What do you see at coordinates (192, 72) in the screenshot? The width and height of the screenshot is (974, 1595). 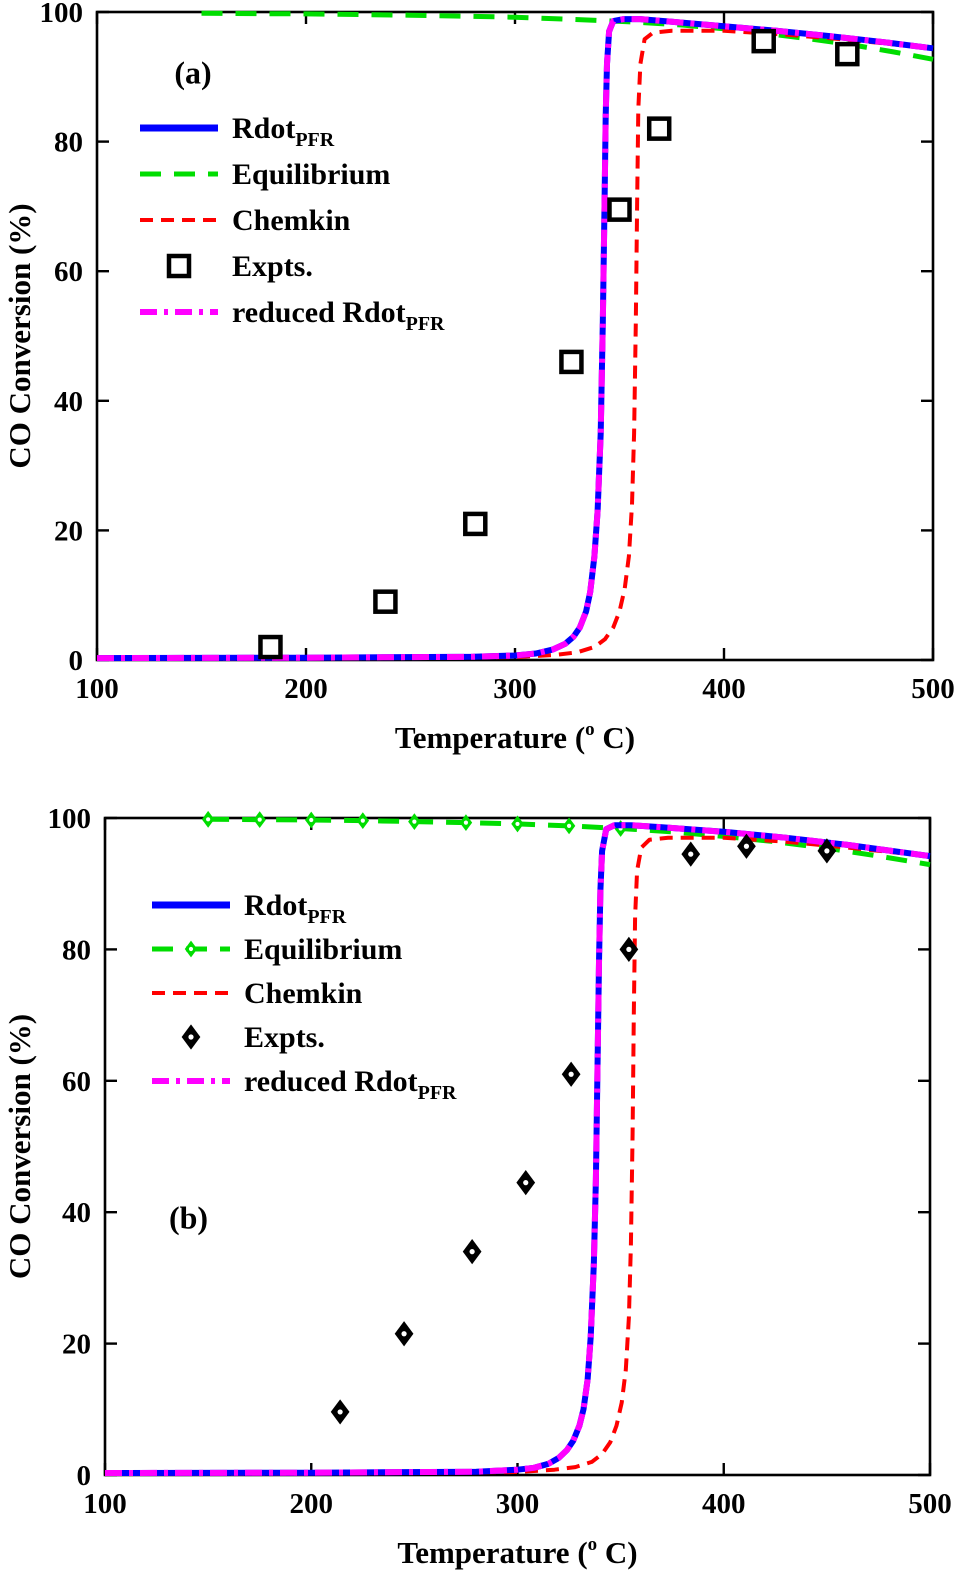 I see `panel-label: (a)` at bounding box center [192, 72].